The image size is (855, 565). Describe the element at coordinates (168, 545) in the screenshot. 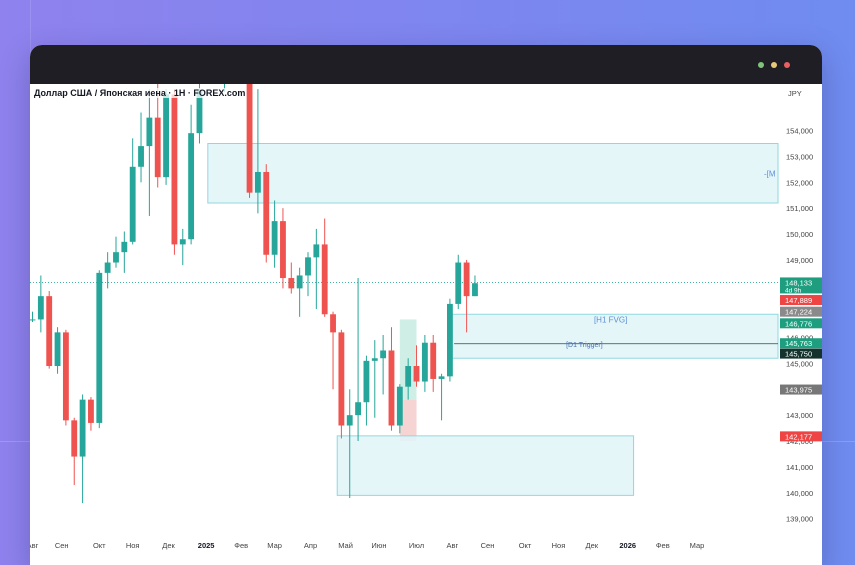

I see `x-tick-label-4: Дек` at that location.